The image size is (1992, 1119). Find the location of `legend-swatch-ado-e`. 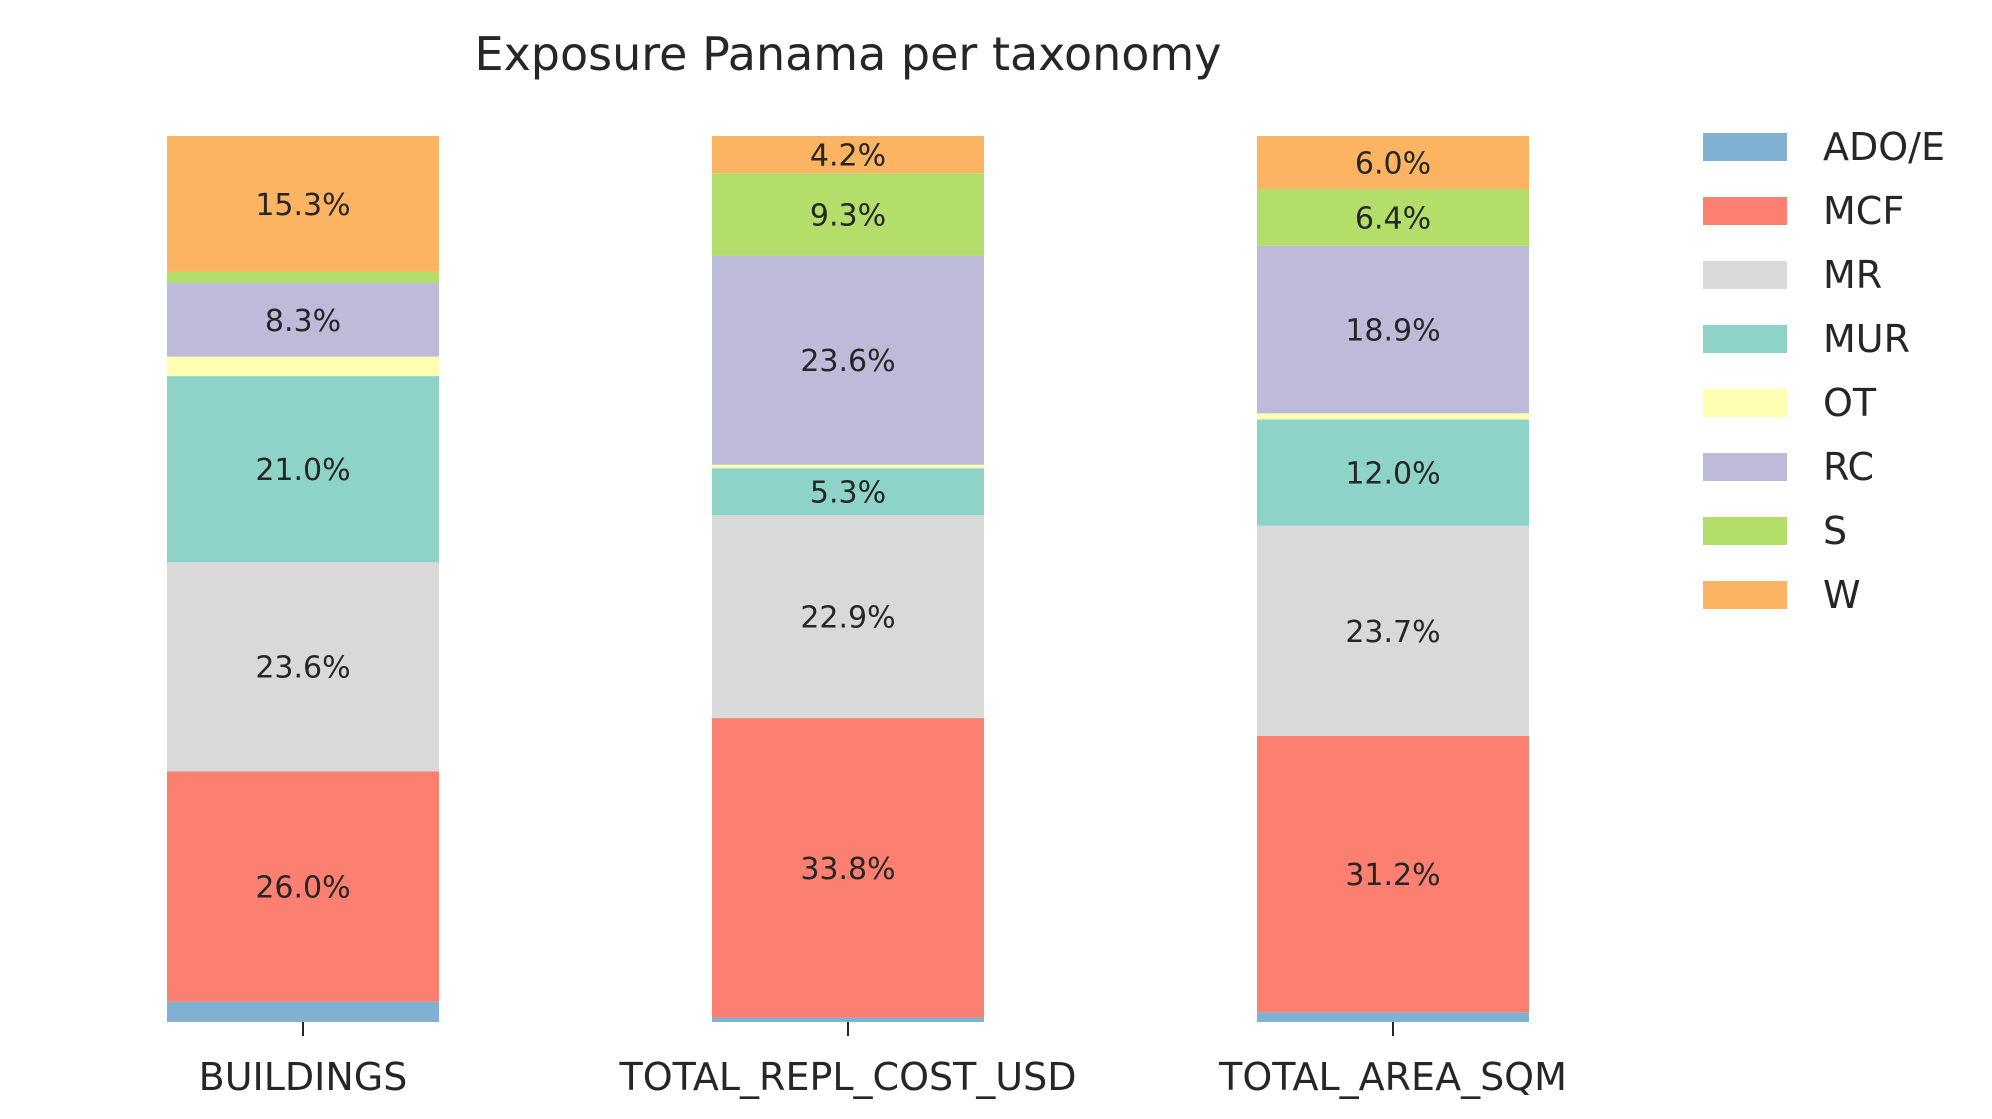

legend-swatch-ado-e is located at coordinates (1745, 147).